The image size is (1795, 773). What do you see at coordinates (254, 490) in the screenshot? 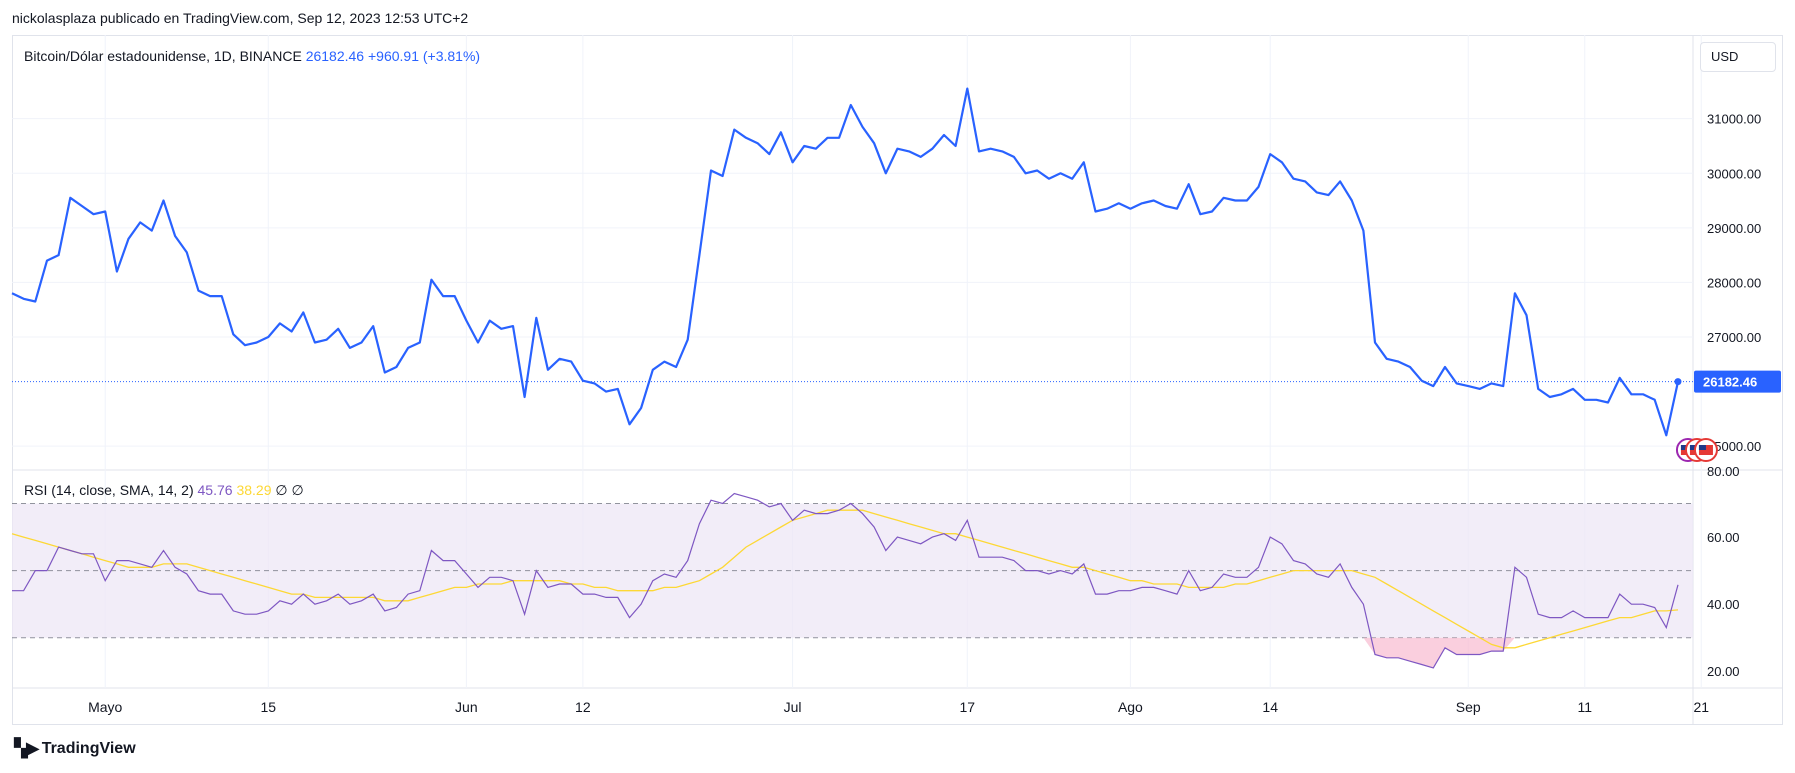
I see `rsi-sma-value: 38.29` at bounding box center [254, 490].